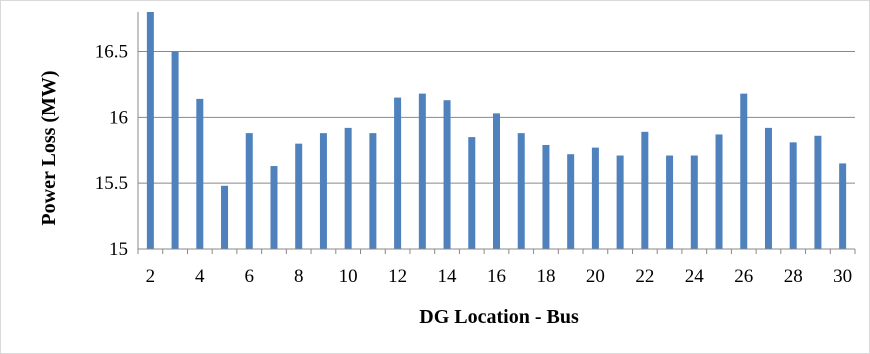  I want to click on x-tick-label: 28, so click(793, 276).